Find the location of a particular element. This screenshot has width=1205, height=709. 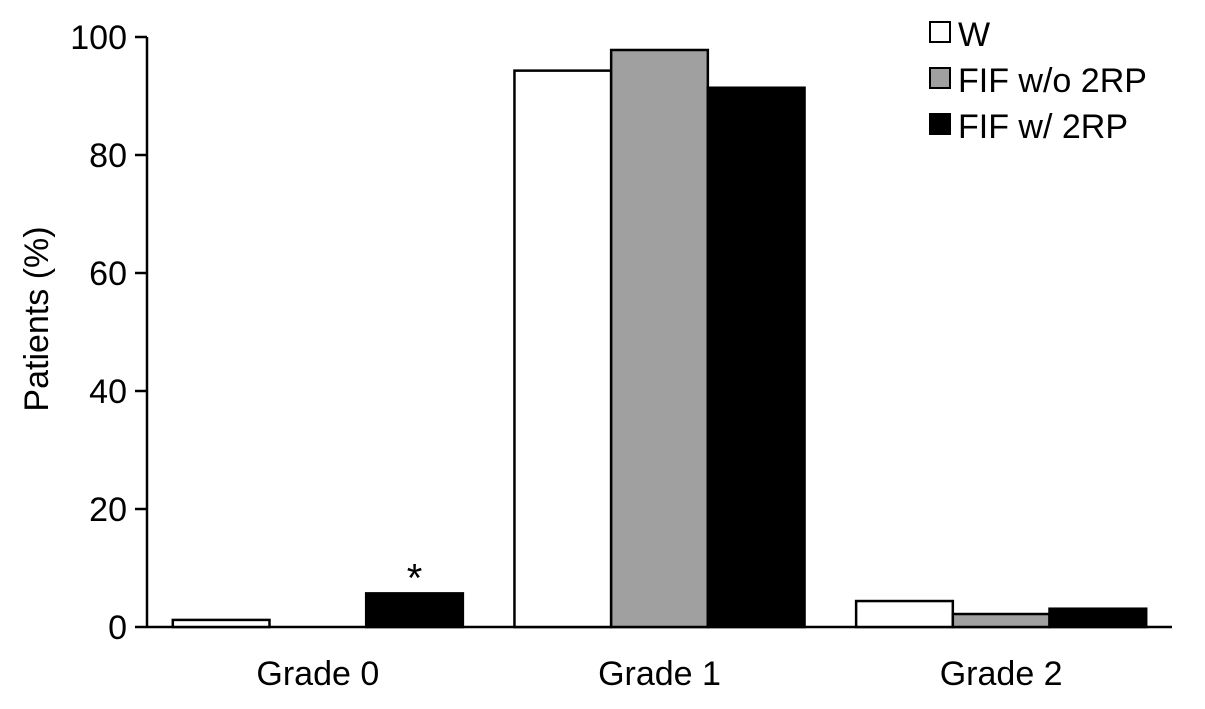

y-axis-title: Patients (%) is located at coordinates (37, 318).